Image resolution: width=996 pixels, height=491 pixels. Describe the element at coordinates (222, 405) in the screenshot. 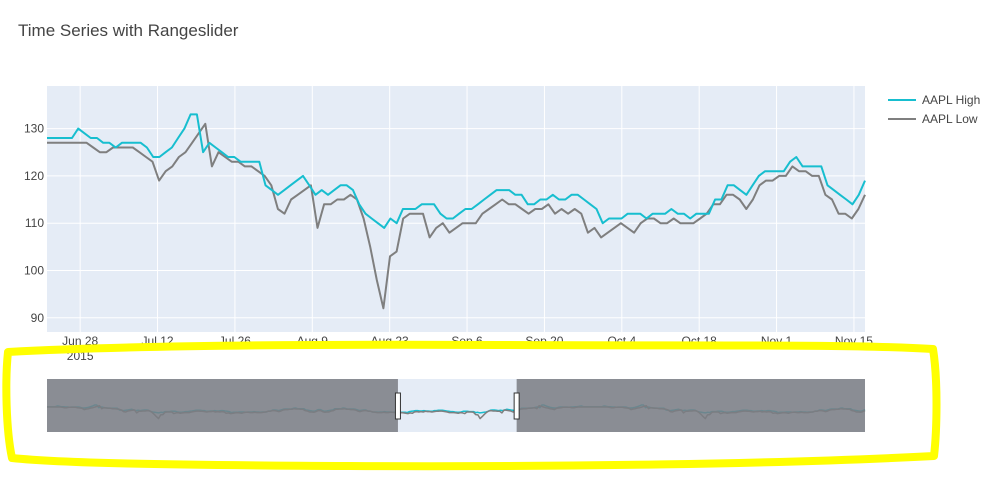

I see `range-slider-mask-left` at that location.